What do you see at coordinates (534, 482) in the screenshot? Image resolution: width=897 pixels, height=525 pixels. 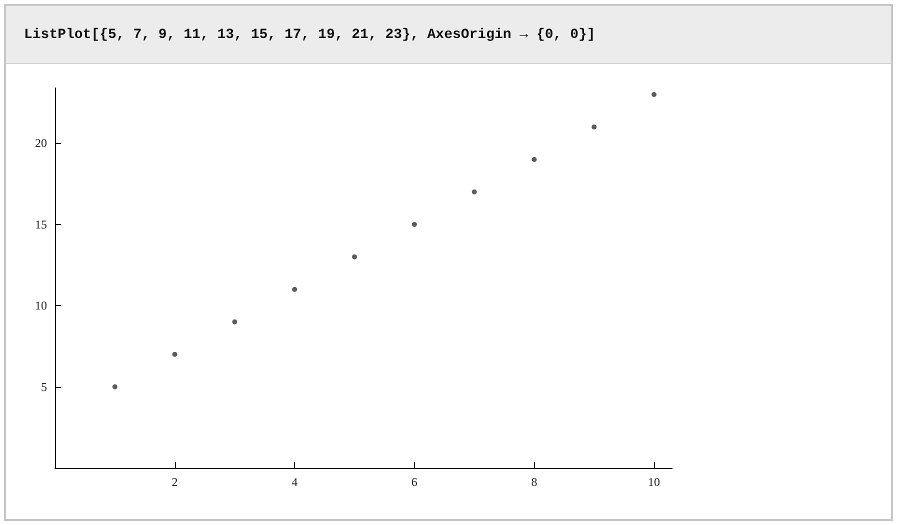 I see `x-tick-label: 8` at bounding box center [534, 482].